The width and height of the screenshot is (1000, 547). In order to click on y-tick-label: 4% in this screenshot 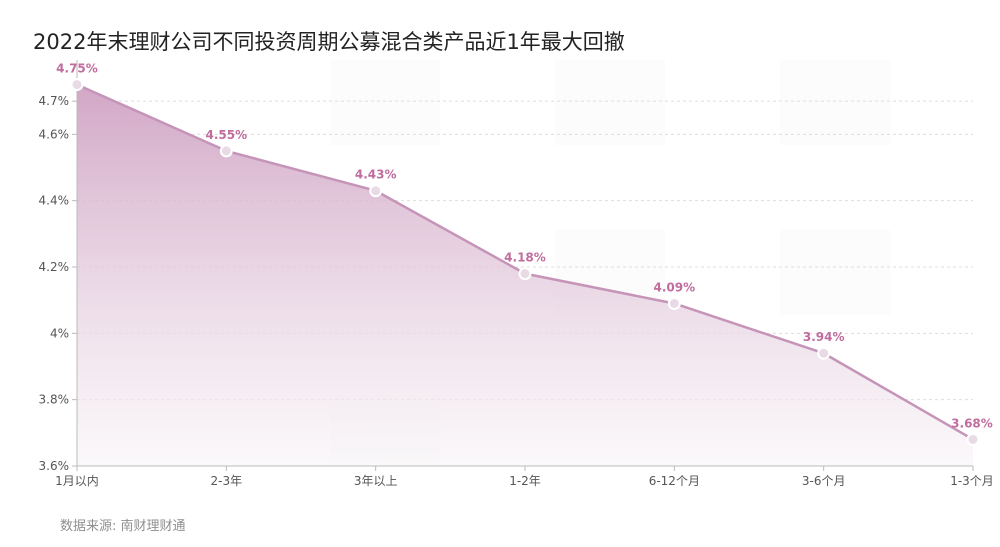, I will do `click(59, 333)`.